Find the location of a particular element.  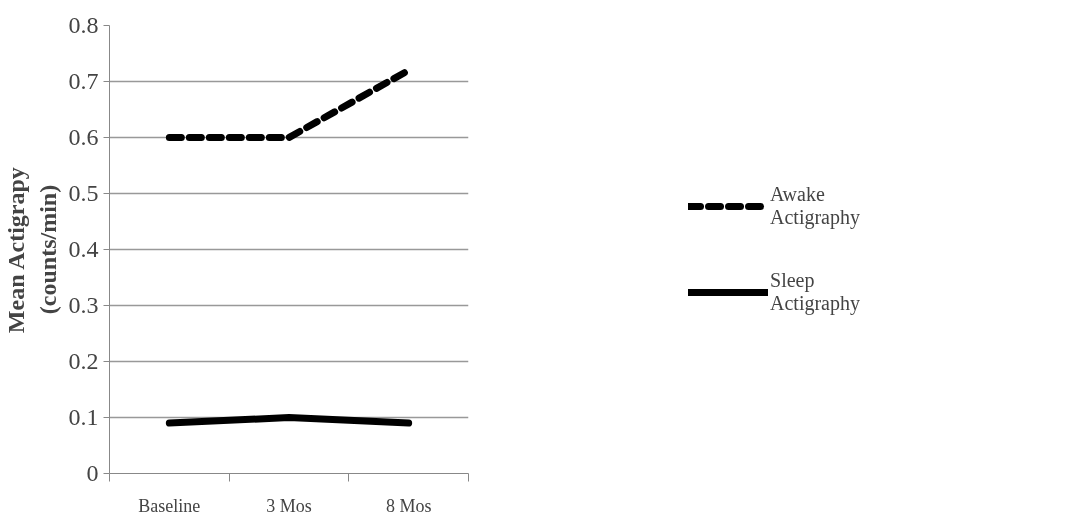

x-tick-label: Baseline is located at coordinates (169, 505).